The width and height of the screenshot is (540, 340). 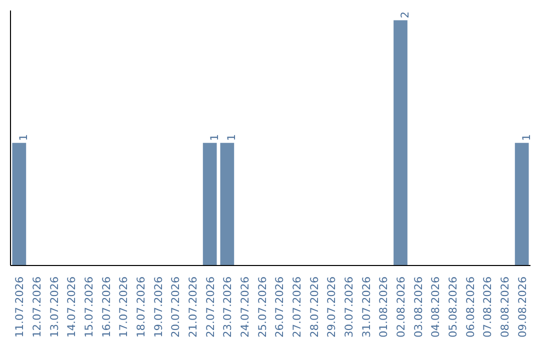 I want to click on x-tick-label: 21.07.2026, so click(x=193, y=307).